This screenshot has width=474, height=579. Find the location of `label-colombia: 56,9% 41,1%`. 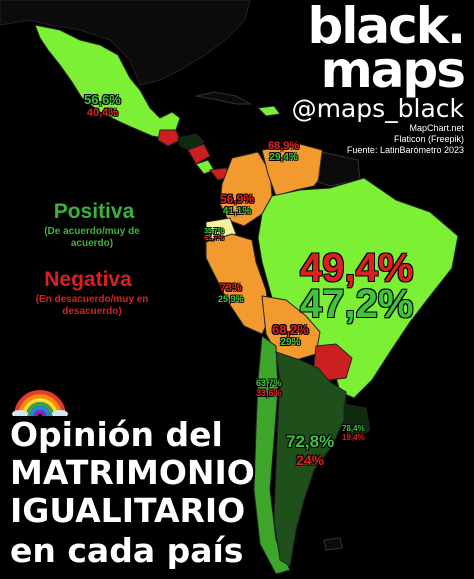

label-colombia: 56,9% 41,1% is located at coordinates (237, 204).